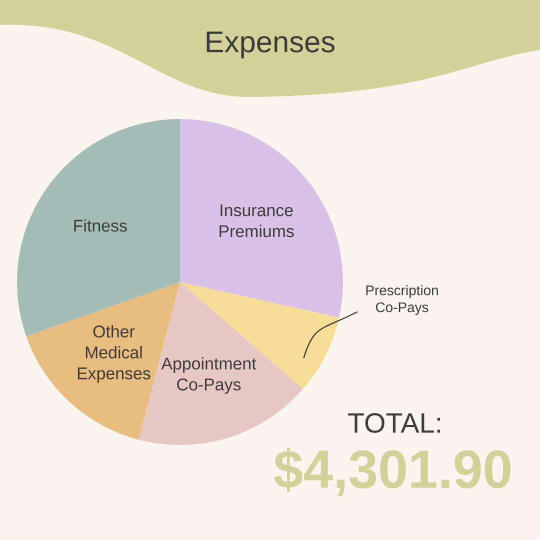 The image size is (540, 540). What do you see at coordinates (114, 354) in the screenshot?
I see `slice-label: Other Medical Expenses` at bounding box center [114, 354].